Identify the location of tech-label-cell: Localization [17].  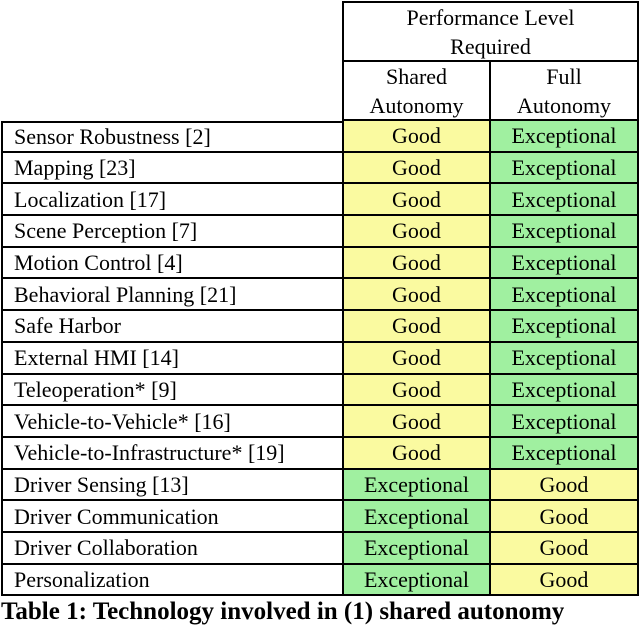
(171, 200).